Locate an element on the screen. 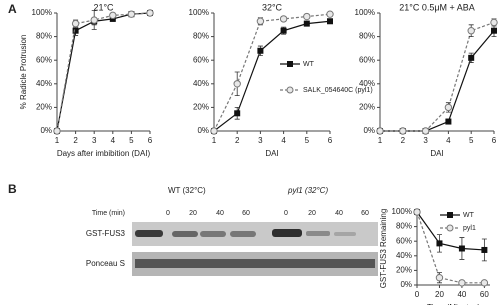 The image size is (500, 305). x-axis-label: Time (Minutes) is located at coordinates (453, 304).